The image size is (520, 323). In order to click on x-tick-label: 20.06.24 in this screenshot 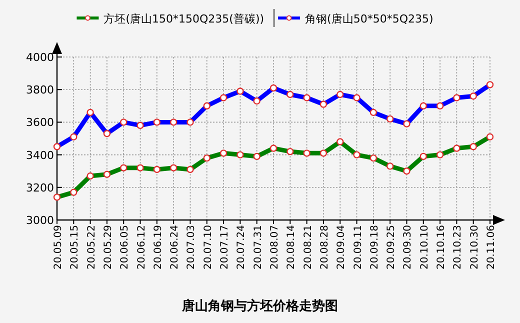, I will do `click(175, 247)`.